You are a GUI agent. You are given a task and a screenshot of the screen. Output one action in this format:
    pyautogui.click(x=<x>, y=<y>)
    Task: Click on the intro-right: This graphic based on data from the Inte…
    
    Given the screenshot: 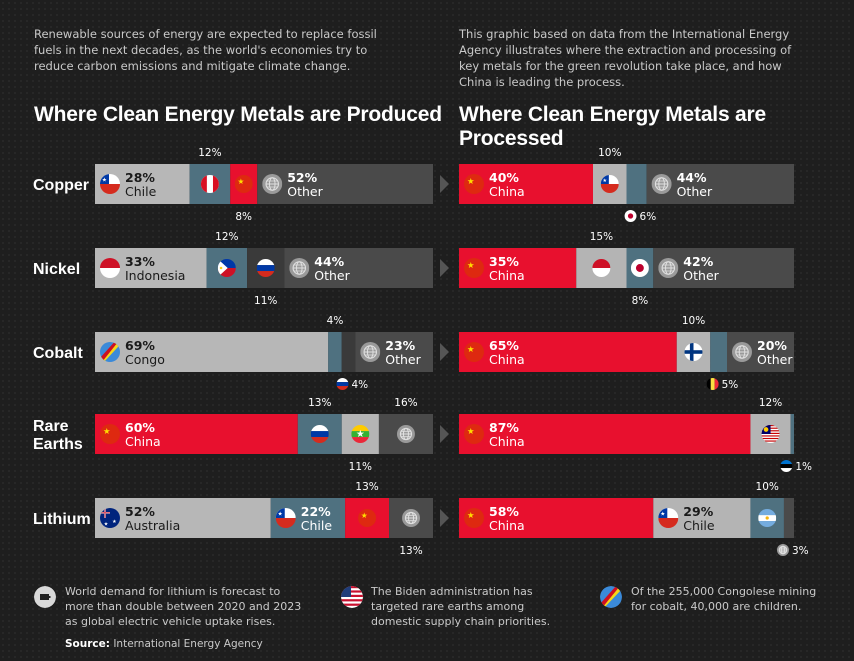 What is the action you would take?
    pyautogui.click(x=634, y=58)
    